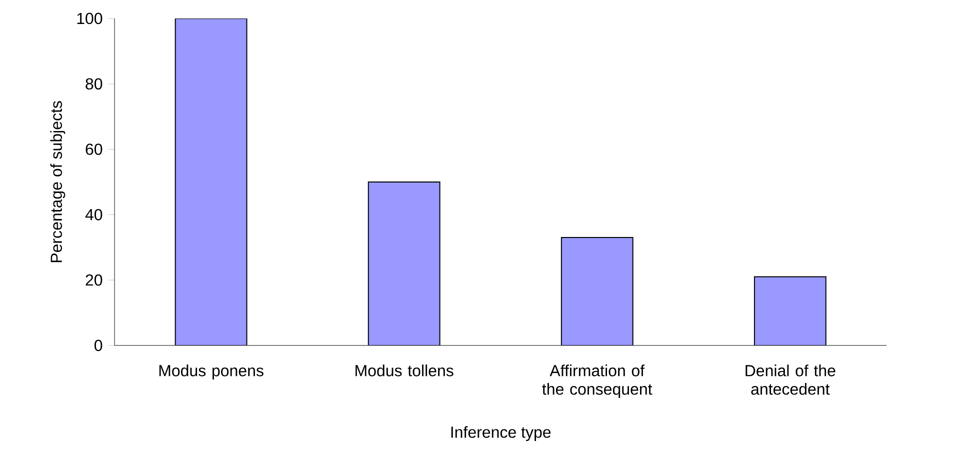  What do you see at coordinates (58, 181) in the screenshot?
I see `y-axis-title: Percentage of subjects` at bounding box center [58, 181].